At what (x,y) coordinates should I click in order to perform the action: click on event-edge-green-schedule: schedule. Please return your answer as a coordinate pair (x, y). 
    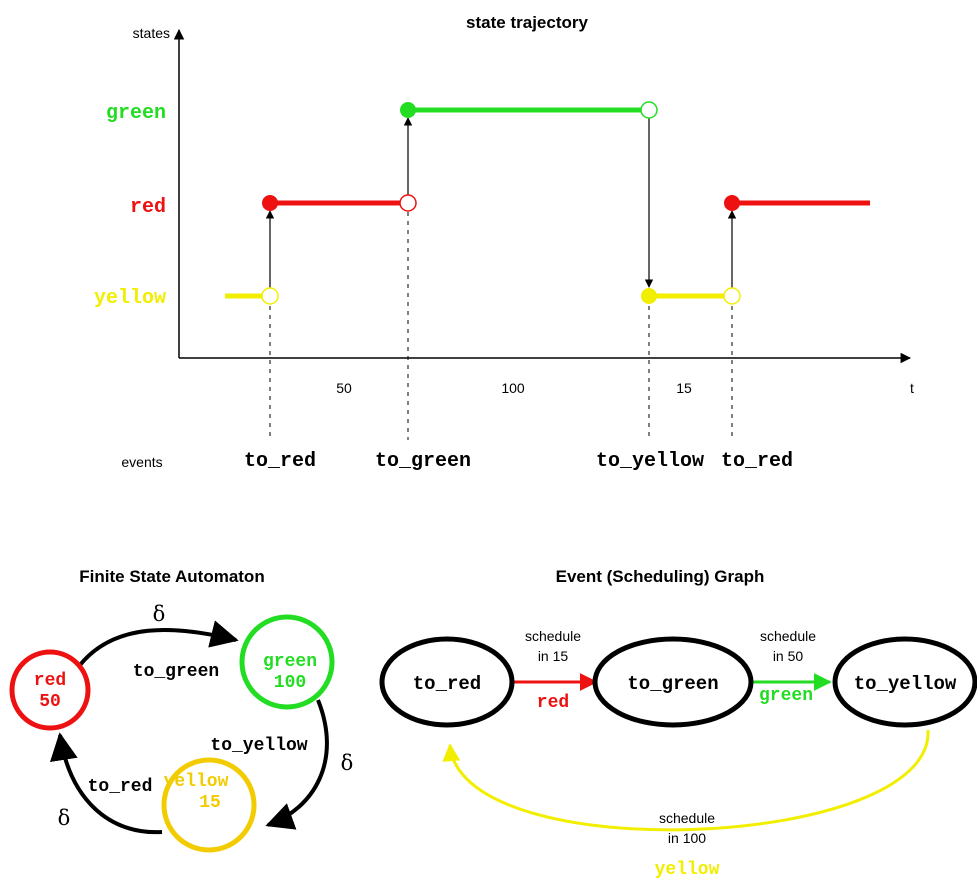
    Looking at the image, I should click on (788, 636).